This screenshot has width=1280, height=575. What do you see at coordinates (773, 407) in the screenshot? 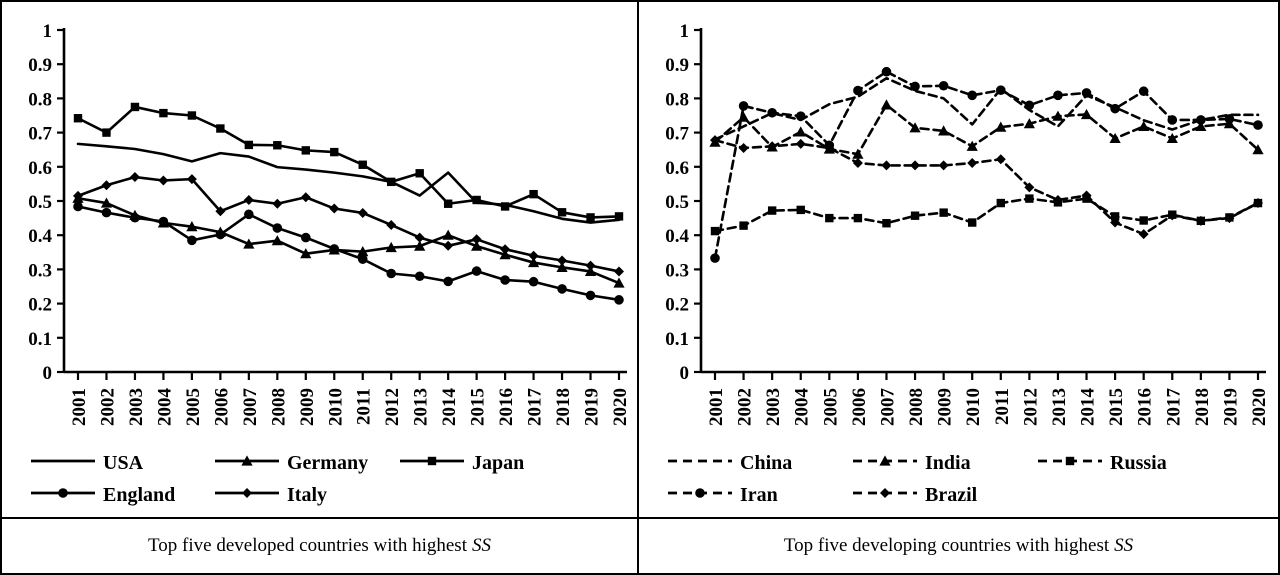
I see `x-tick-label: 2003` at bounding box center [773, 407].